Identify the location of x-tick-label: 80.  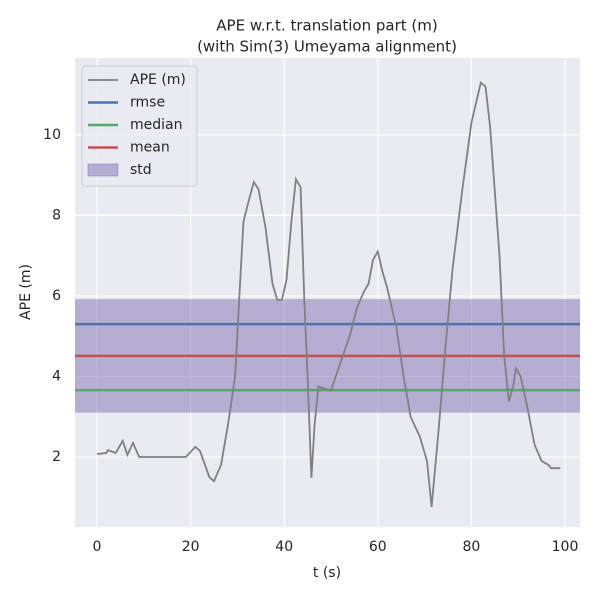
(472, 547).